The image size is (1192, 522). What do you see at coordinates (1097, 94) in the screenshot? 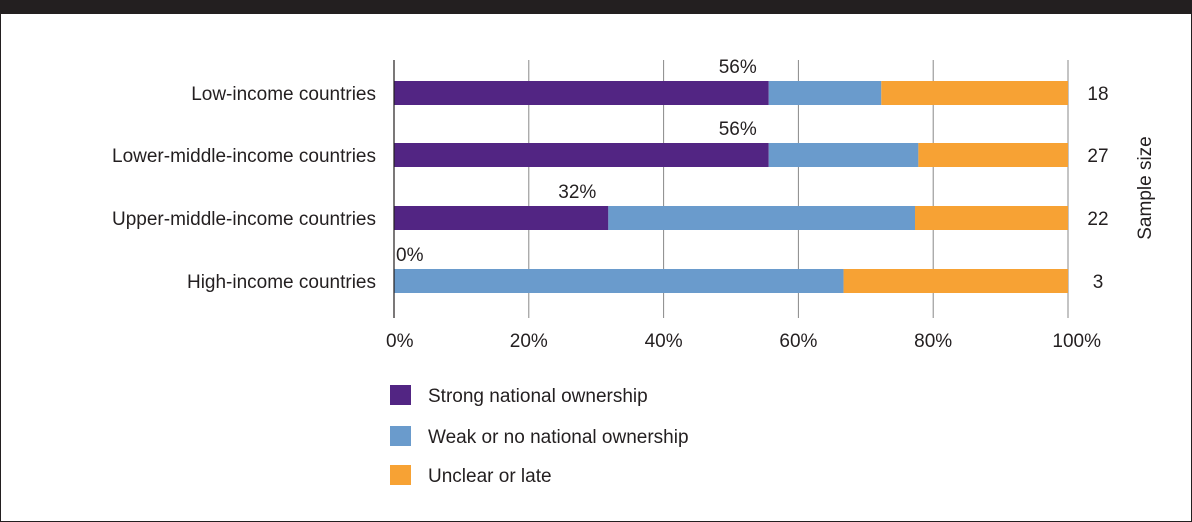
I see `sample-size-value: 18` at bounding box center [1097, 94].